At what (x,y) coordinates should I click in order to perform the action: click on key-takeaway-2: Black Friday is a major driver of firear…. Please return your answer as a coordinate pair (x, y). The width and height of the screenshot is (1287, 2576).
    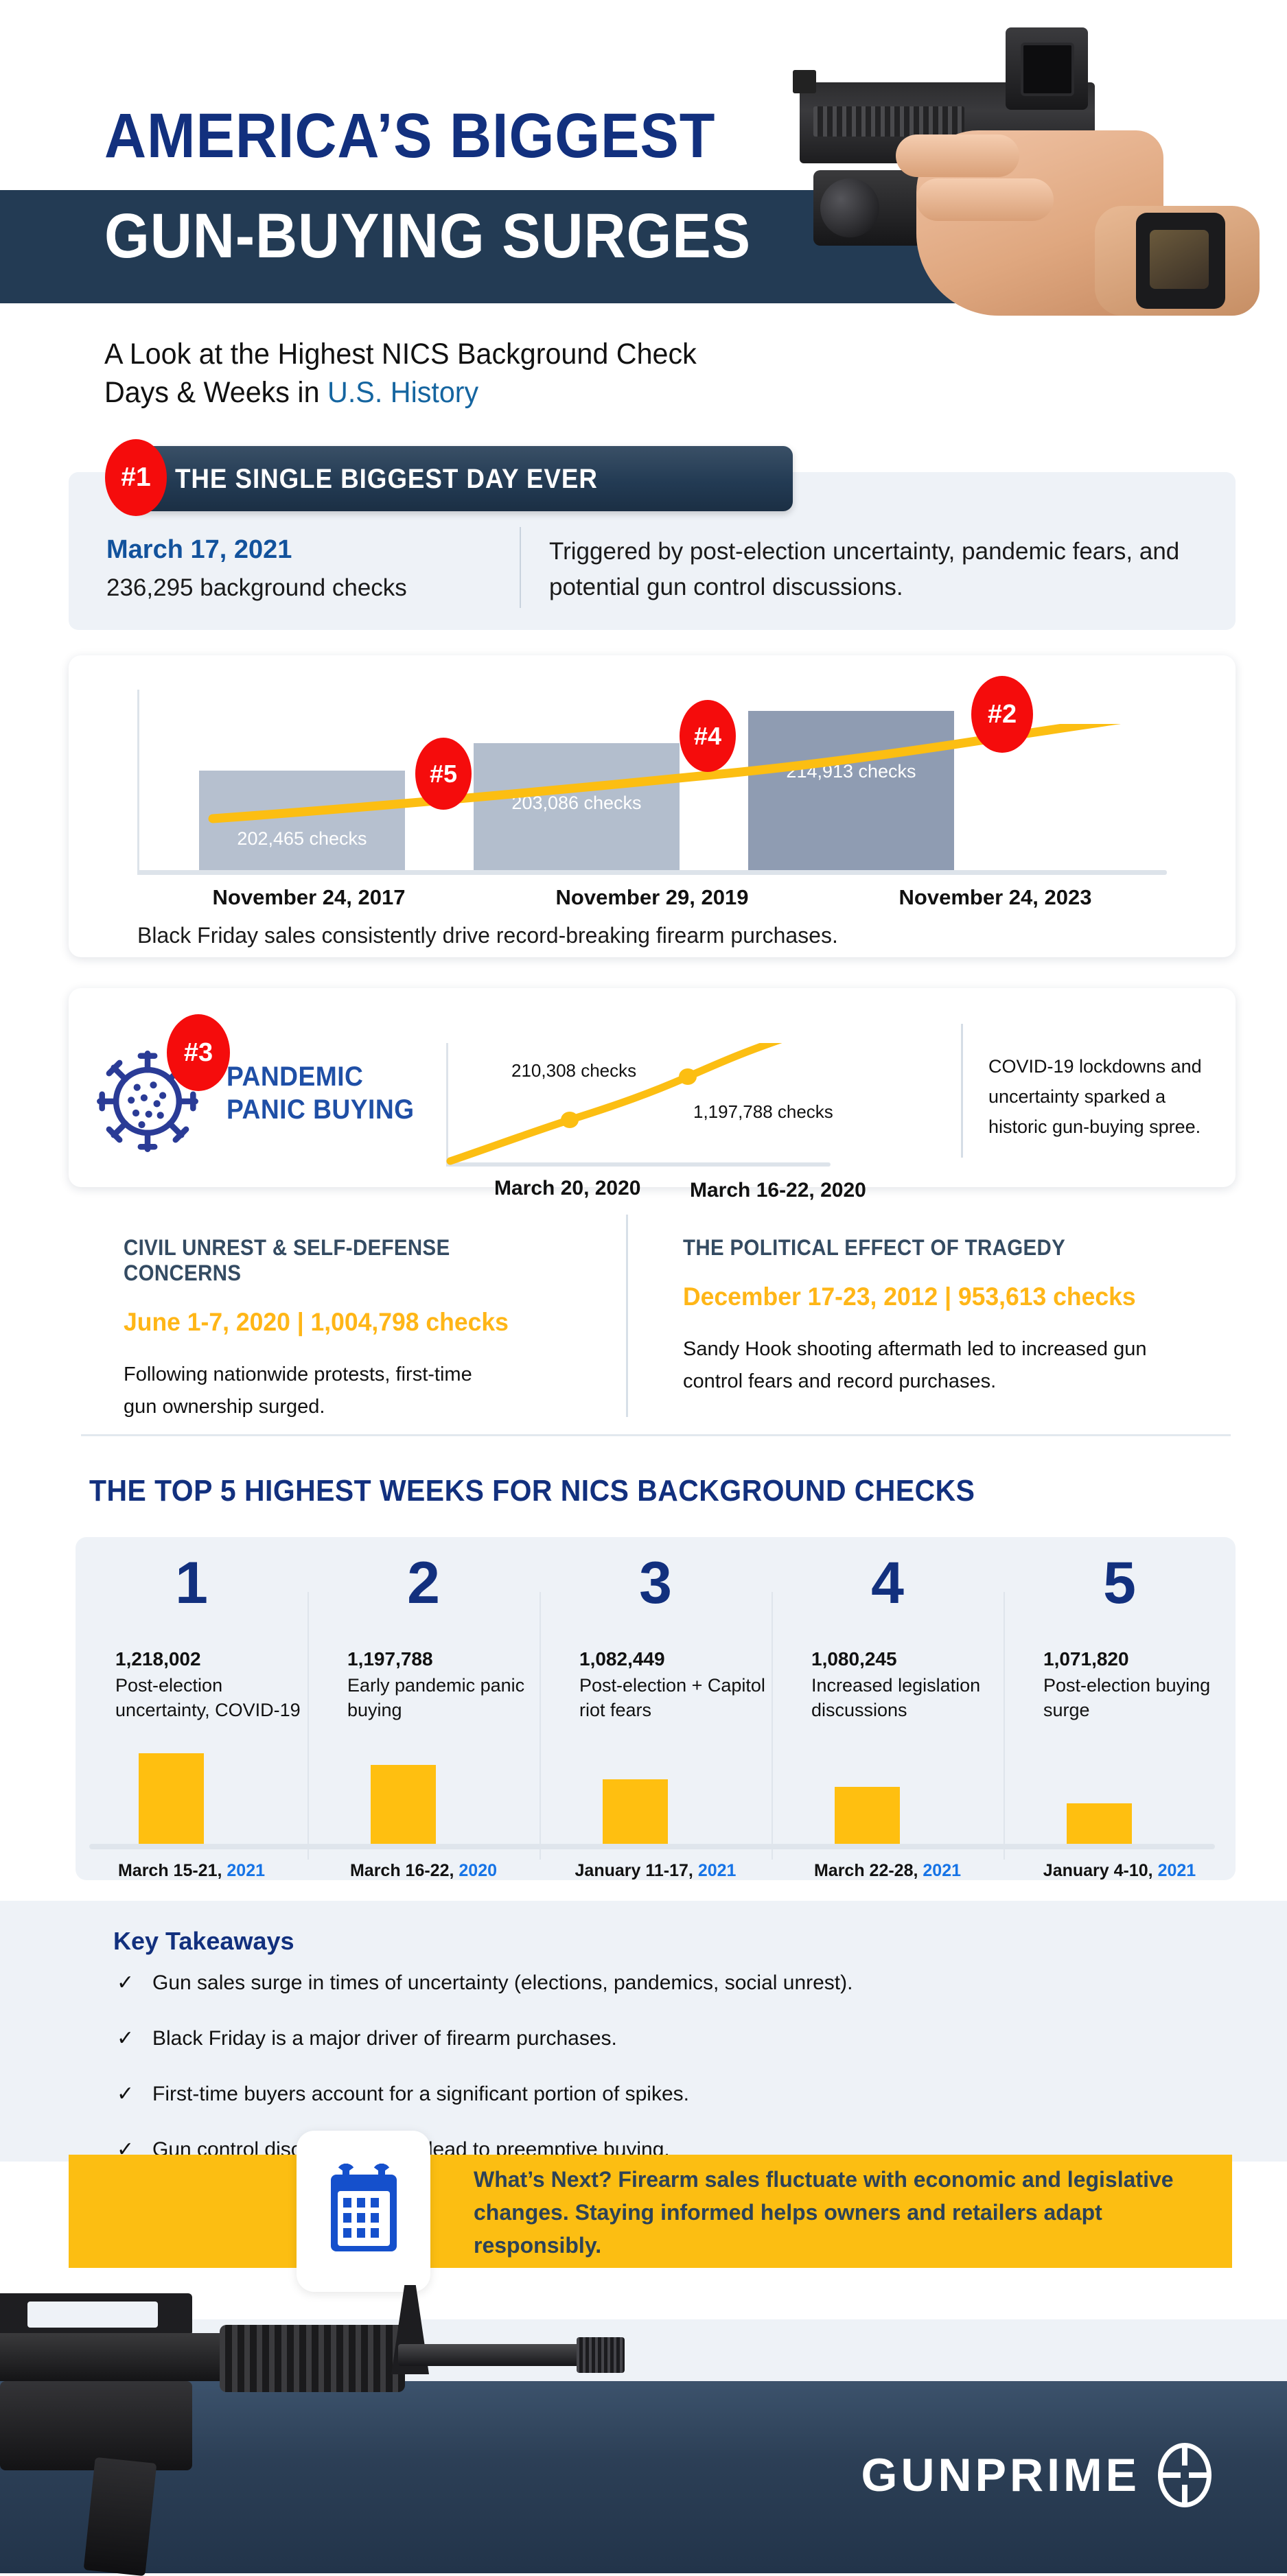
    Looking at the image, I should click on (384, 2038).